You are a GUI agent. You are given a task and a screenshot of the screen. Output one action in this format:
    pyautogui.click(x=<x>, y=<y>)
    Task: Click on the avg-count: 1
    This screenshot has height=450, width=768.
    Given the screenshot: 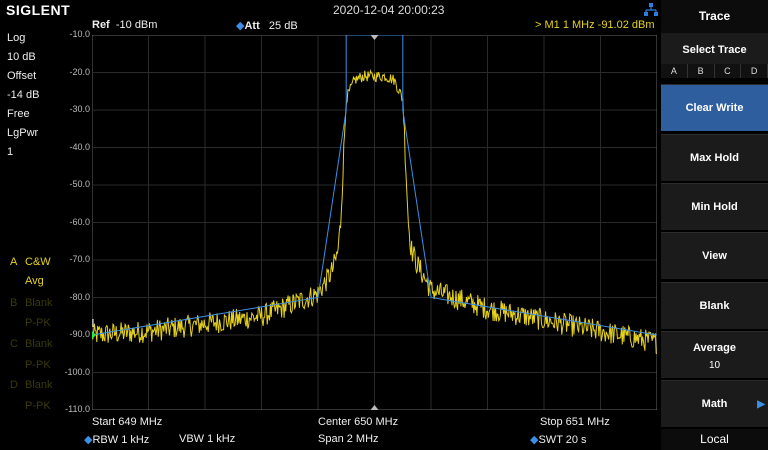 What is the action you would take?
    pyautogui.click(x=10, y=152)
    